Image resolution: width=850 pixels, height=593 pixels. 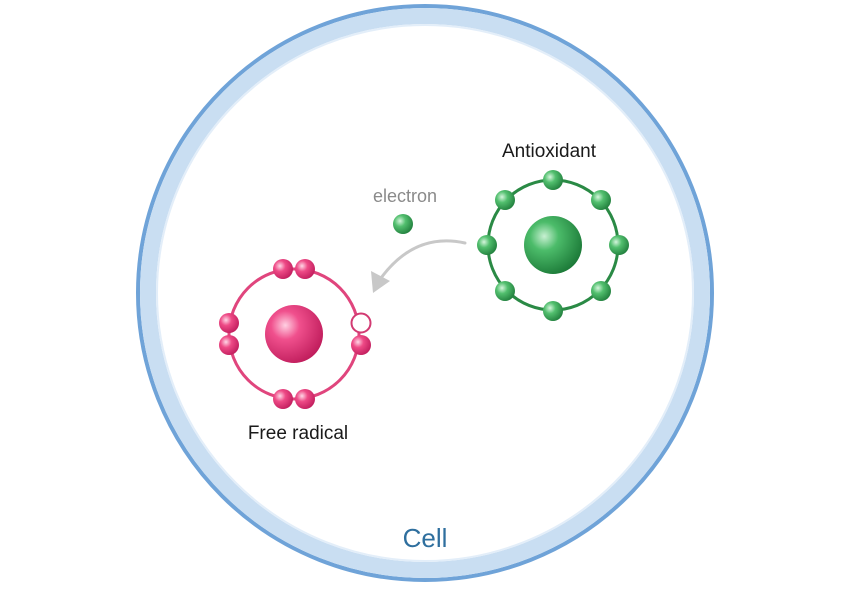 I want to click on free-radical-missing-electron, so click(x=361, y=323).